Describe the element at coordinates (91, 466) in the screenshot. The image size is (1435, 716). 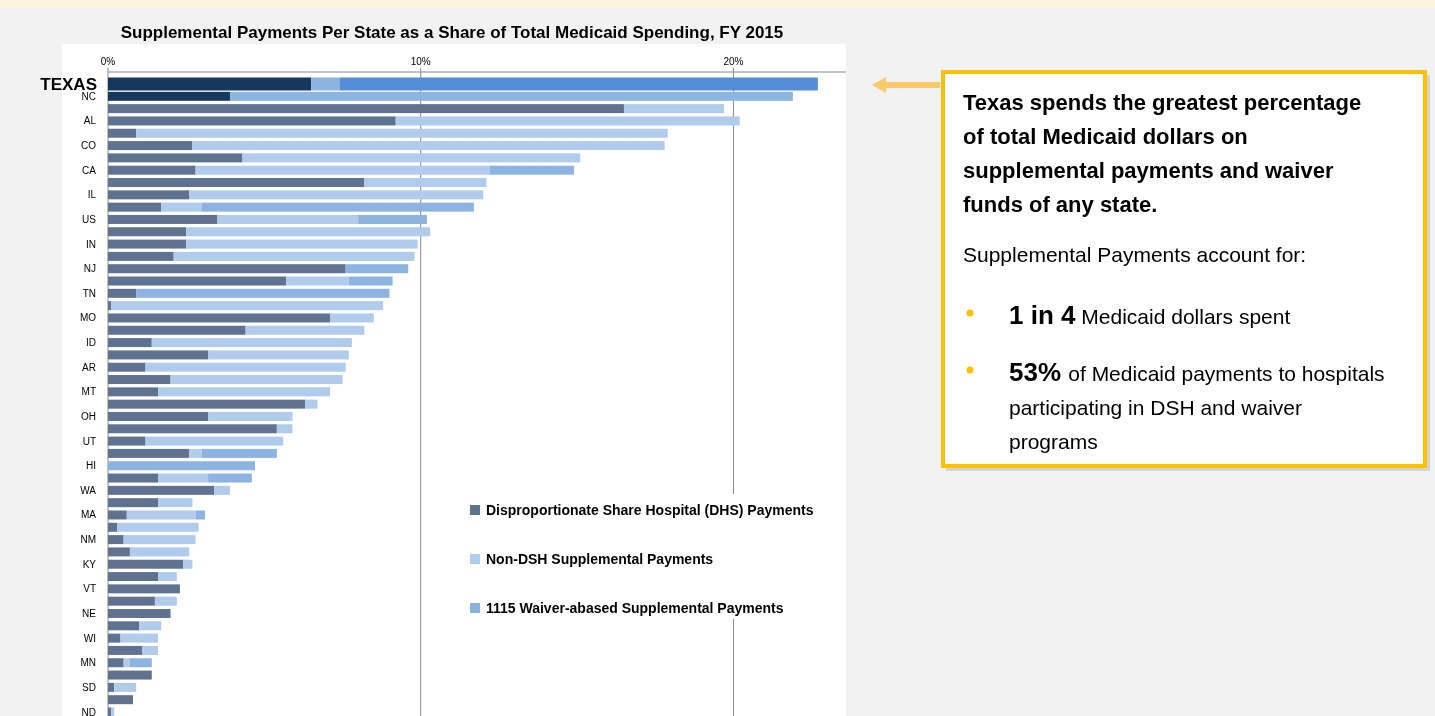
I see `y-tick-label: HI` at that location.